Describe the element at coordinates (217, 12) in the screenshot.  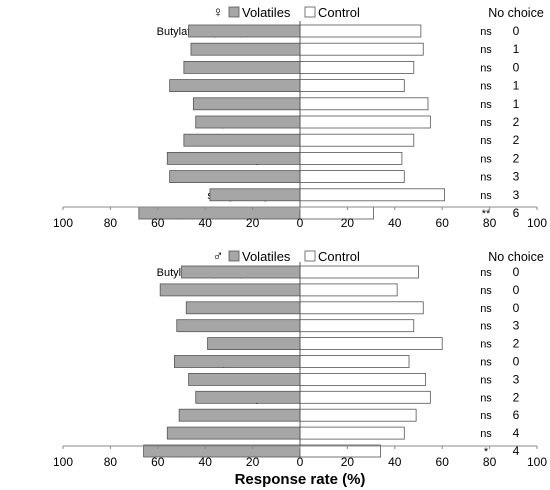
I see `female-symbol: ♀` at that location.